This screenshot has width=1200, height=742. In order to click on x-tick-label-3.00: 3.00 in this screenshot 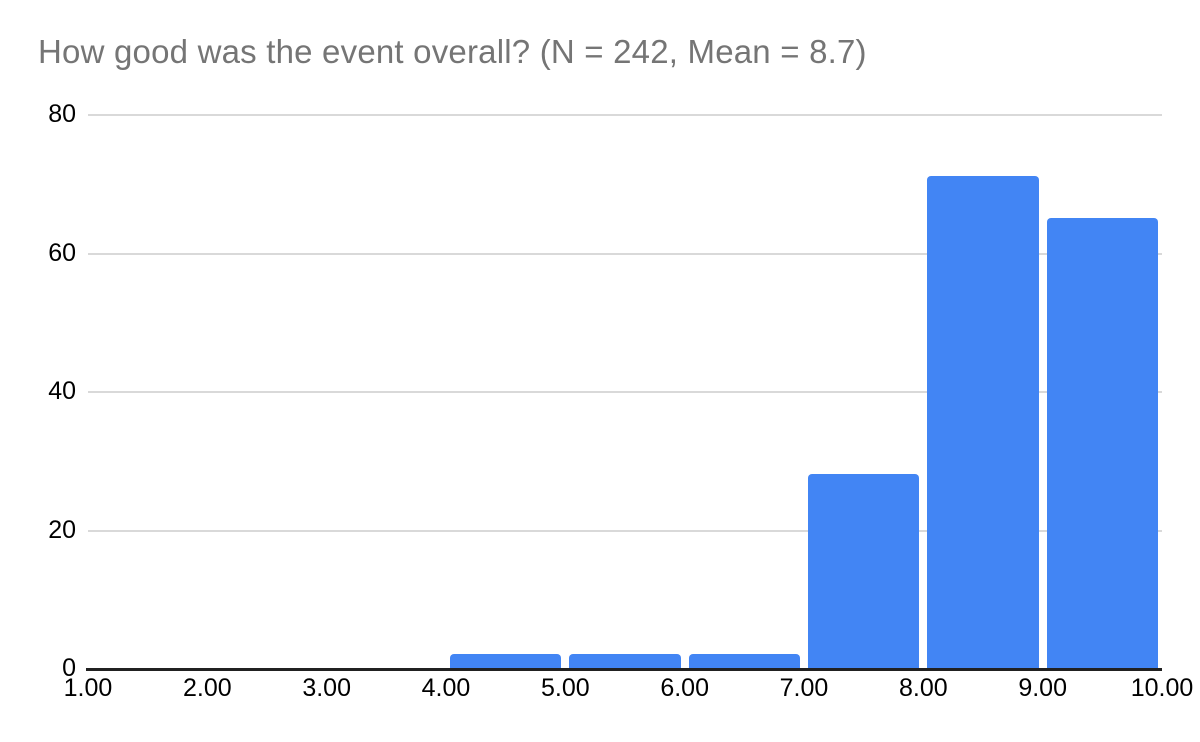, I will do `click(326, 688)`.